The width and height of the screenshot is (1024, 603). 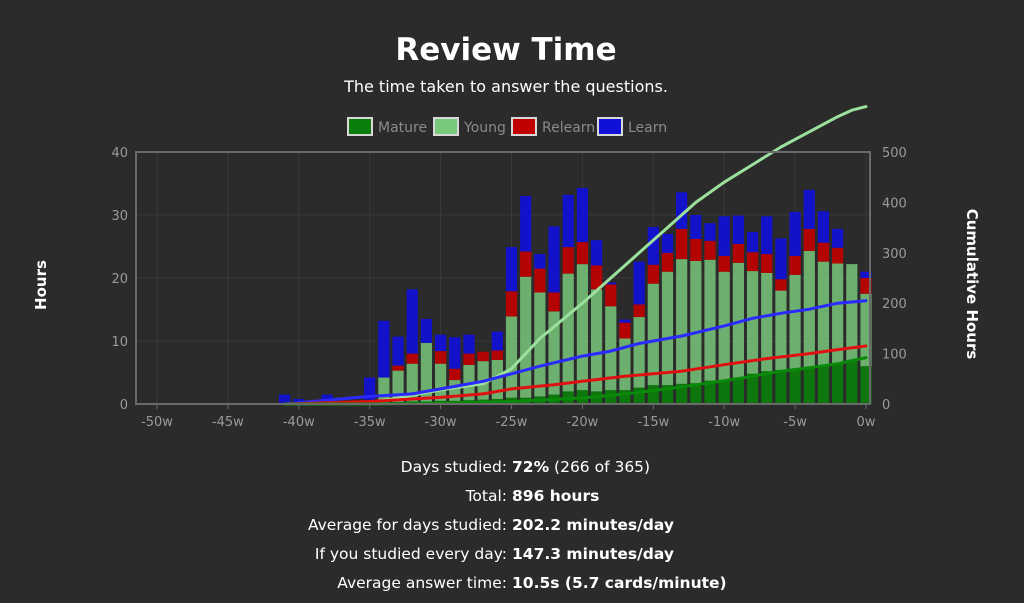 I want to click on stat-value-bold: 202.2 minutes/day, so click(x=593, y=524).